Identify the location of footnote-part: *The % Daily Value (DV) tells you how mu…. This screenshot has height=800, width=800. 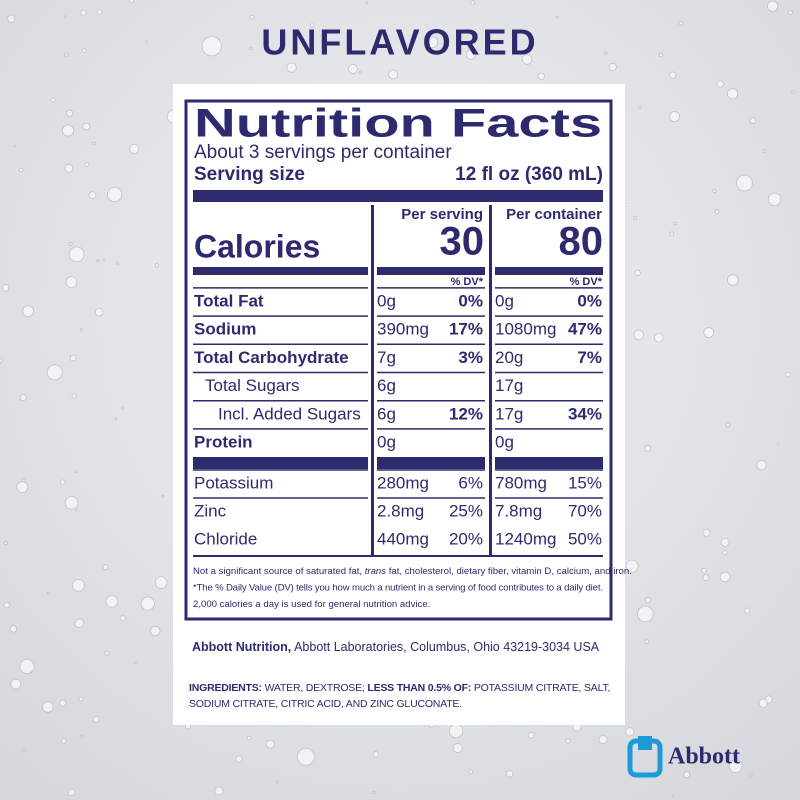
(398, 587).